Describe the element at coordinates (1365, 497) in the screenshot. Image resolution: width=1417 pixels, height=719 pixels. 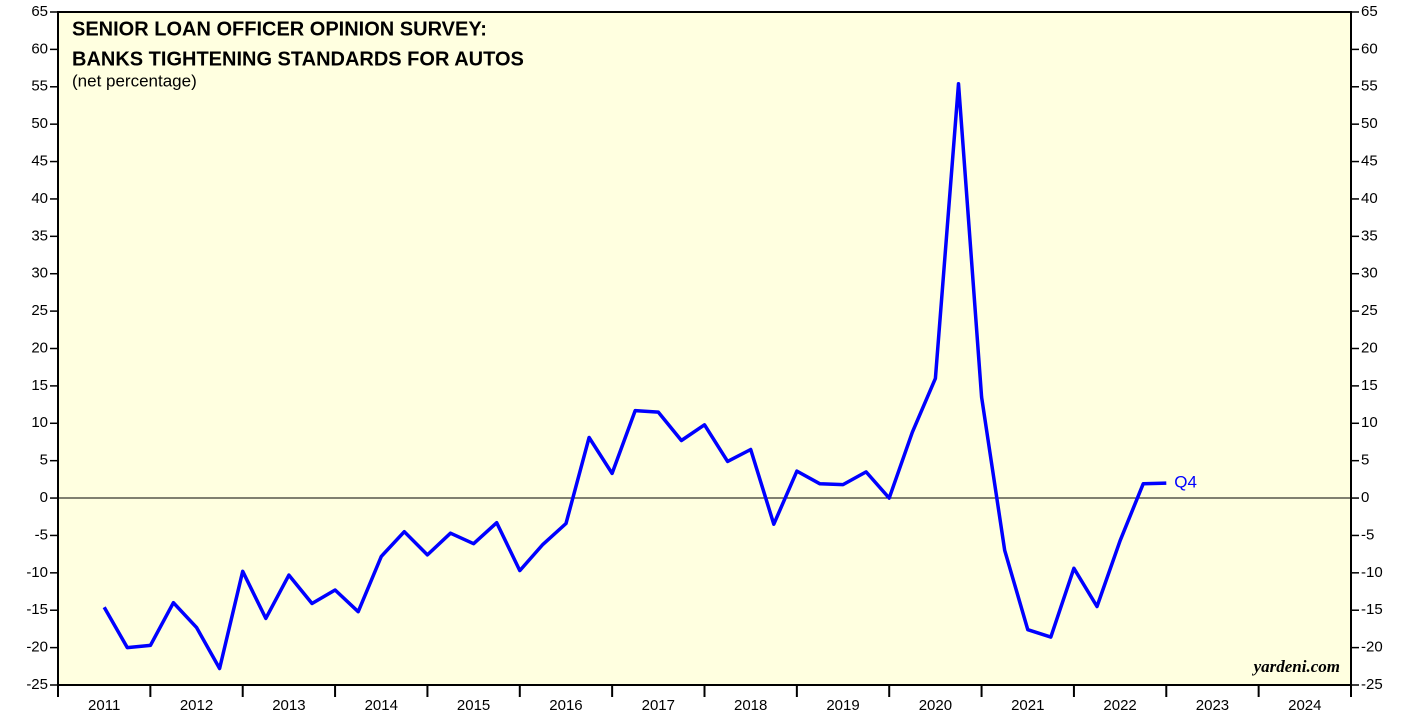
I see `y2-tick-label: 0` at that location.